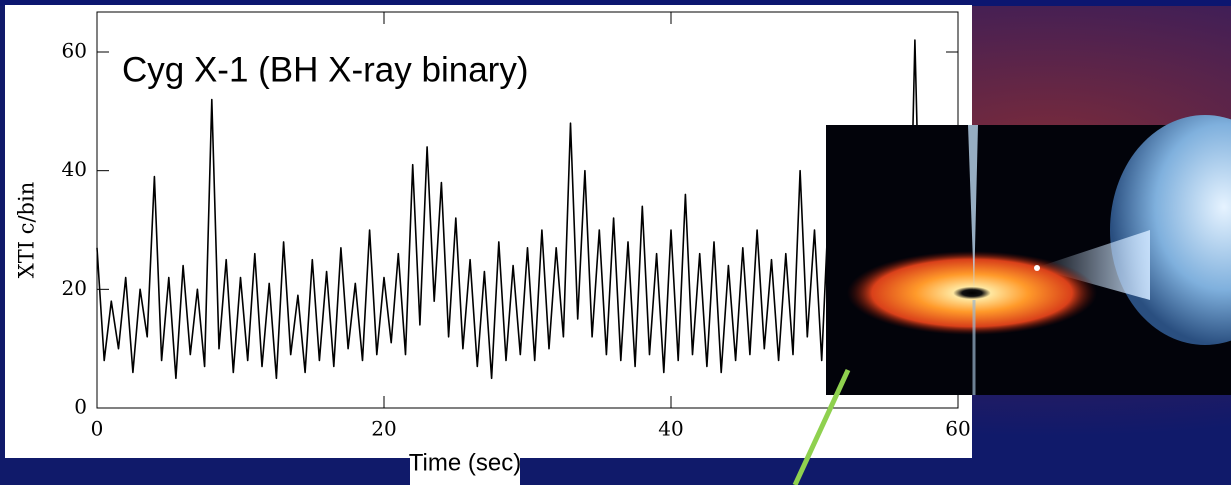 The width and height of the screenshot is (1231, 490). I want to click on top-band, so click(615, 3).